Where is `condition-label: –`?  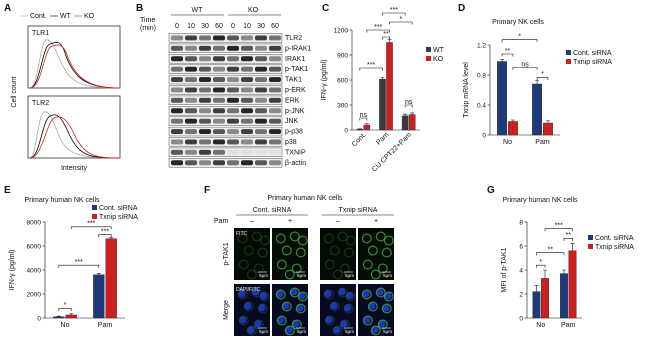
condition-label: – is located at coordinates (252, 221).